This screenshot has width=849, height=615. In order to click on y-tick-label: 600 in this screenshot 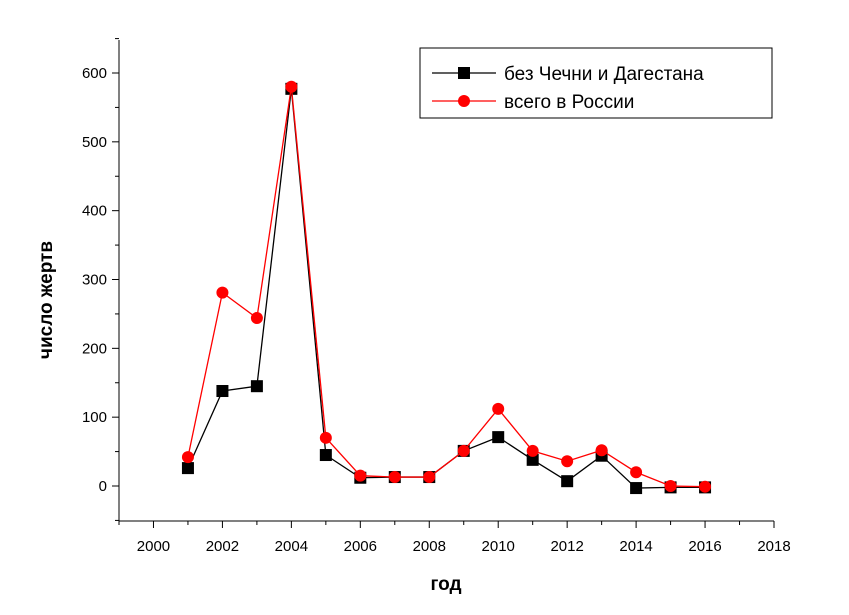, I will do `click(94, 73)`.